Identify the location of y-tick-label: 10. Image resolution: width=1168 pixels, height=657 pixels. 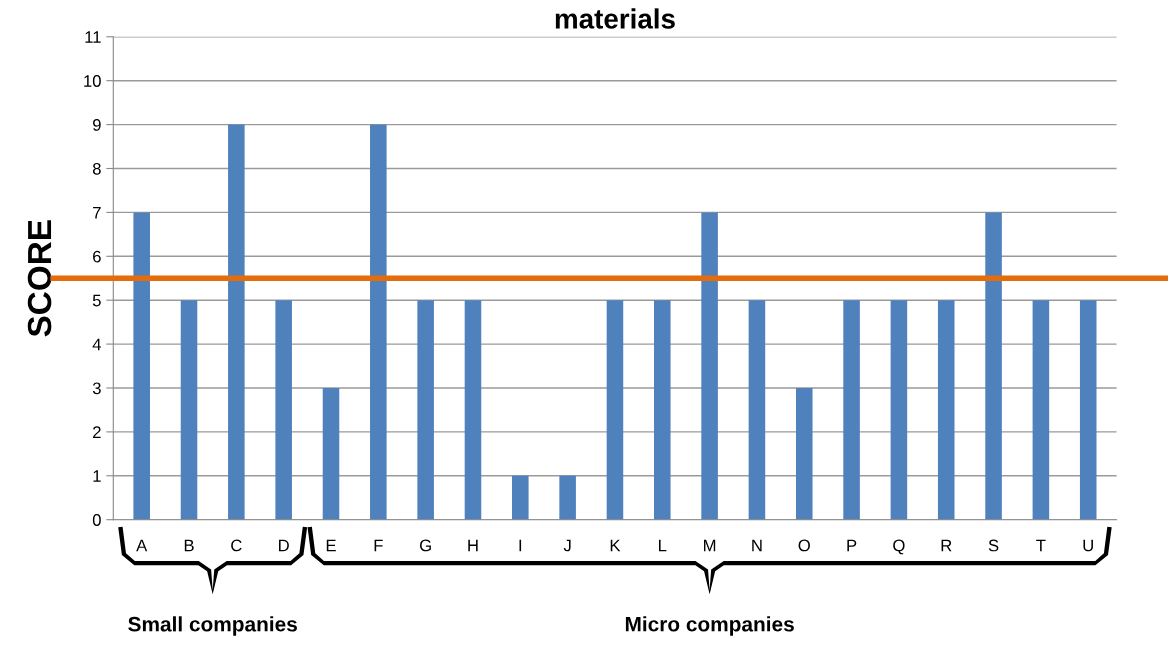
(92, 81).